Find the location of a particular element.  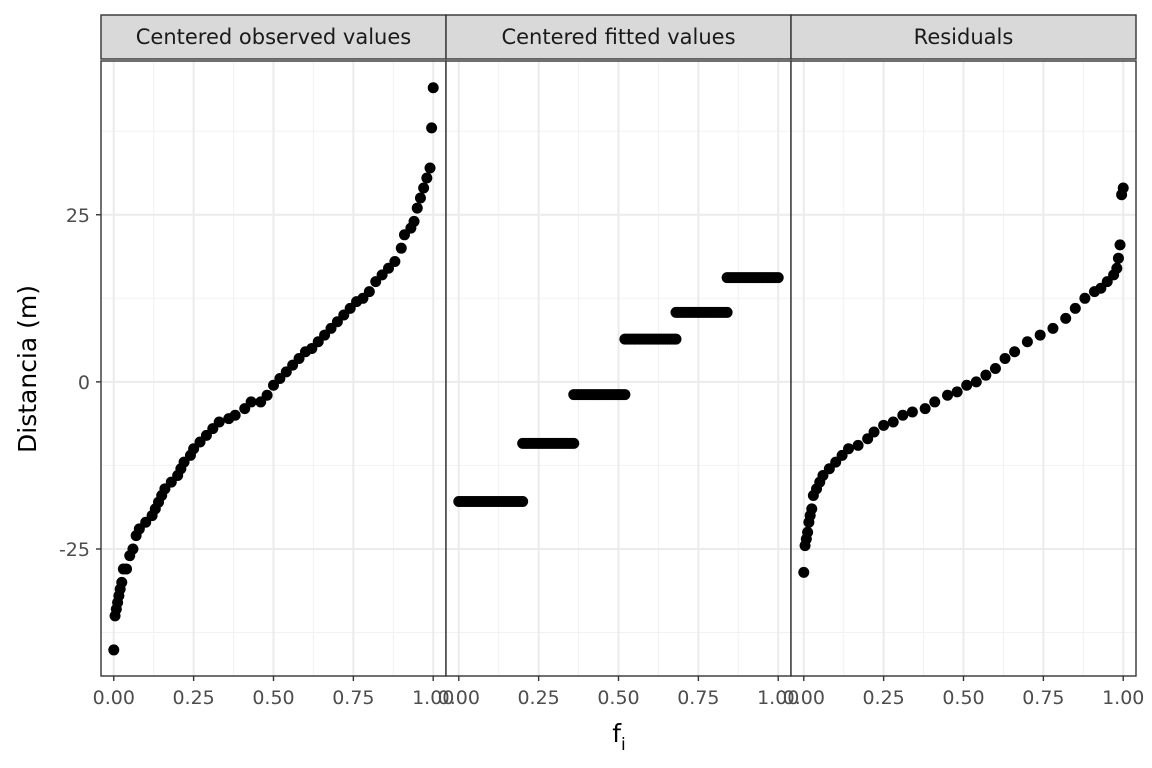

strip-label: Centered fitted values is located at coordinates (618, 37).